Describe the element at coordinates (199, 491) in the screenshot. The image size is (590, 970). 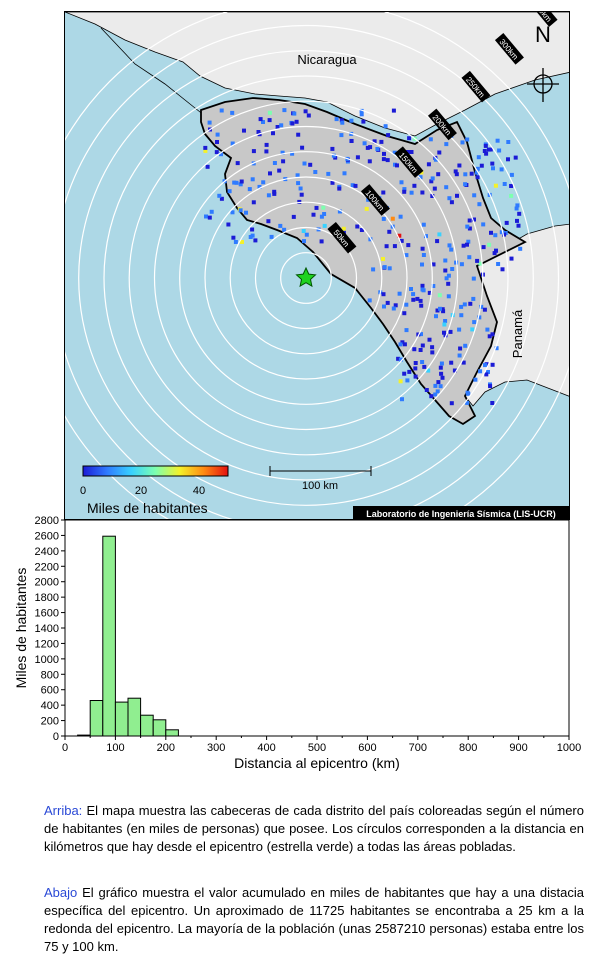
I see `colorbar-tick: 40` at that location.